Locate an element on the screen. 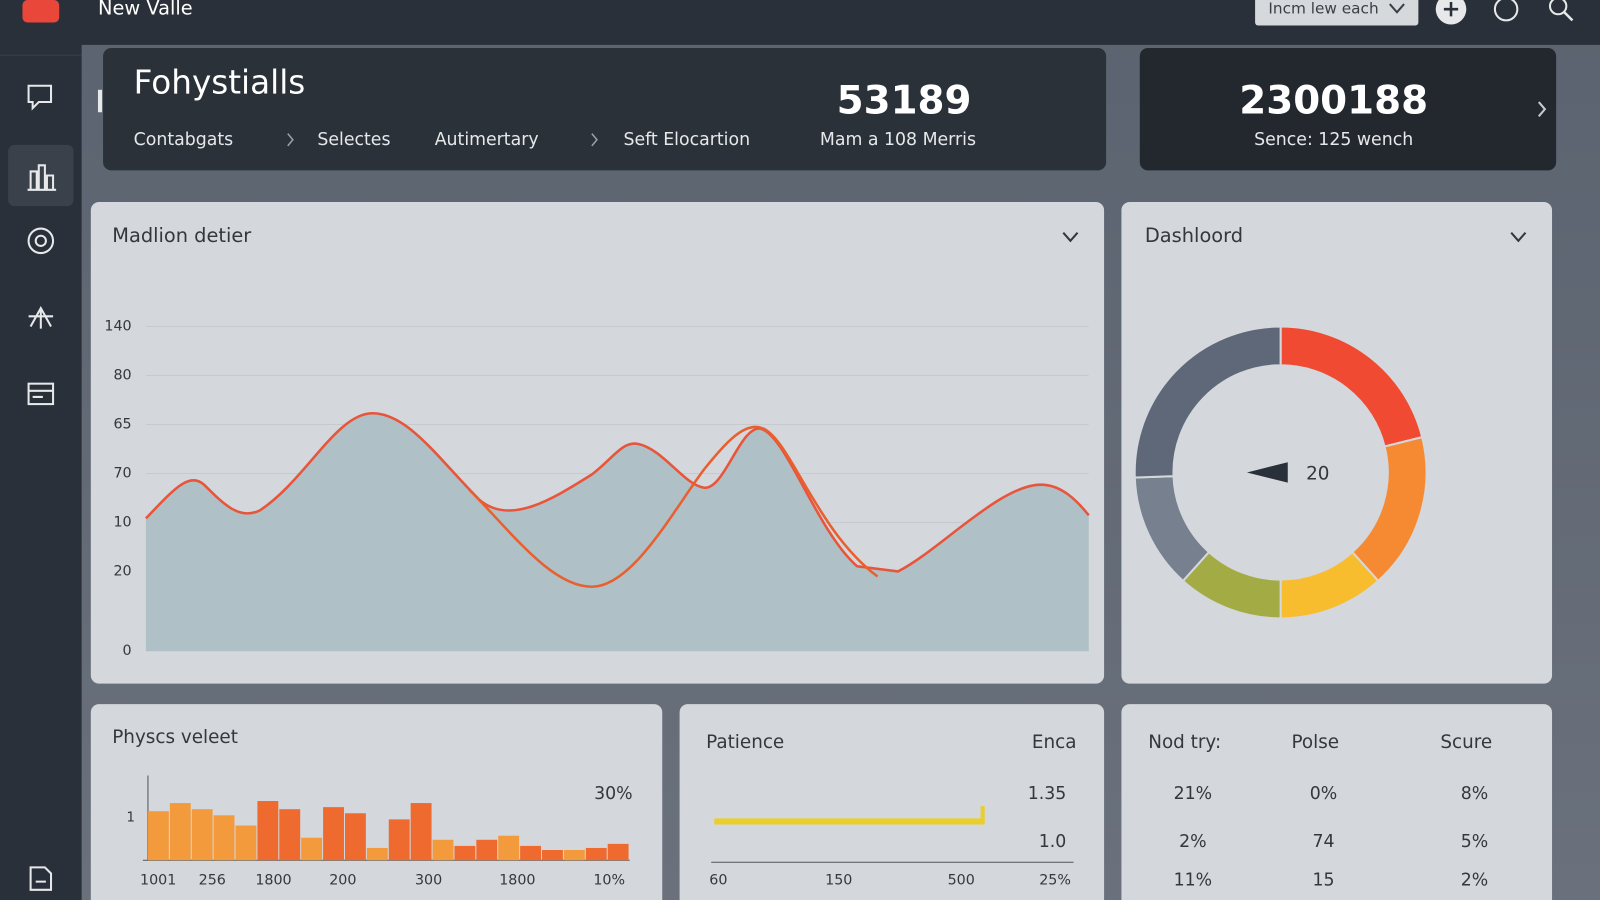 The width and height of the screenshot is (1600, 900). label: 1001 is located at coordinates (158, 881).